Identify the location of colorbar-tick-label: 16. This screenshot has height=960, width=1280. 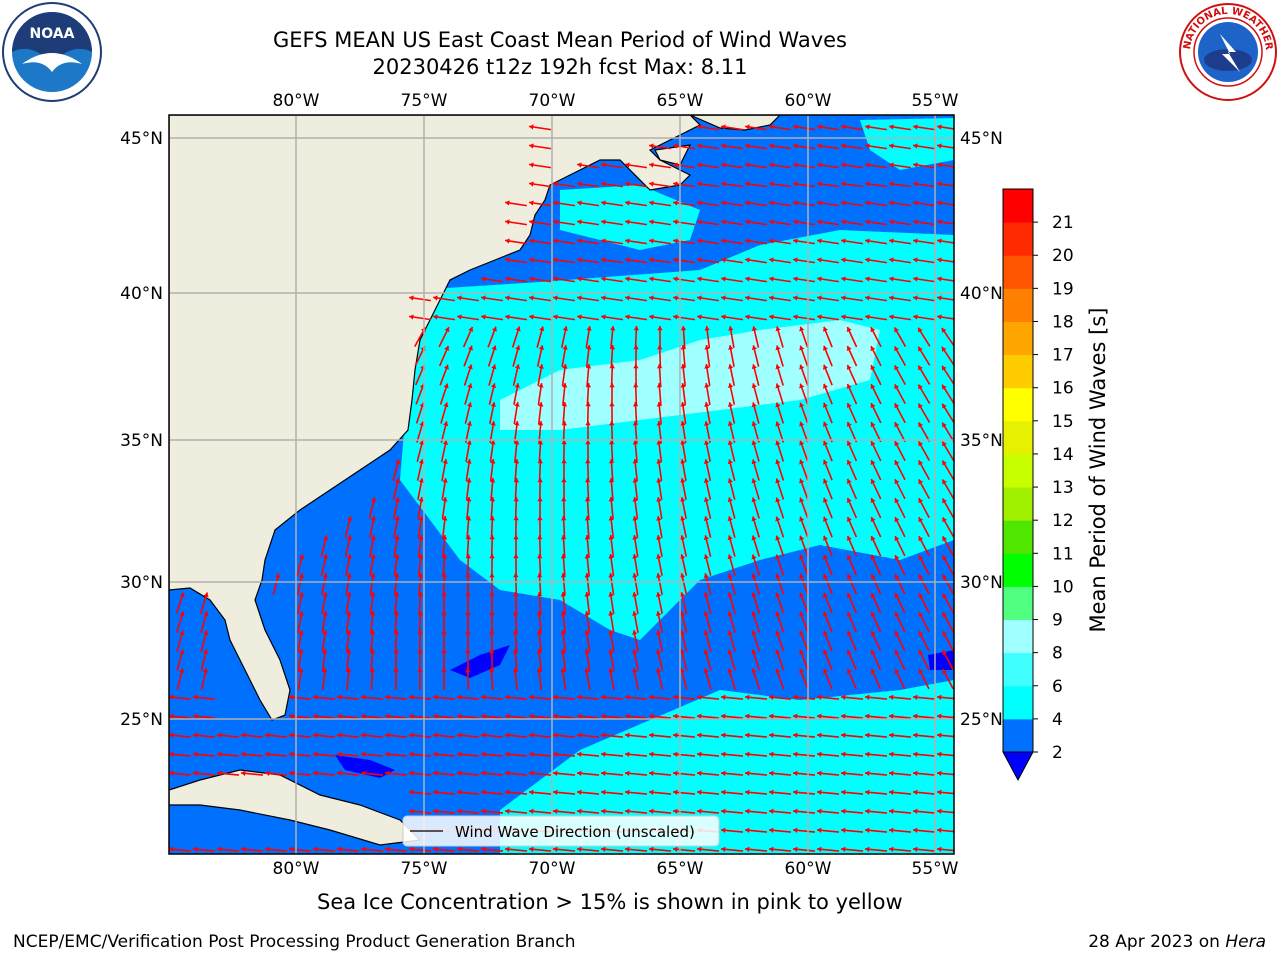
(1063, 389).